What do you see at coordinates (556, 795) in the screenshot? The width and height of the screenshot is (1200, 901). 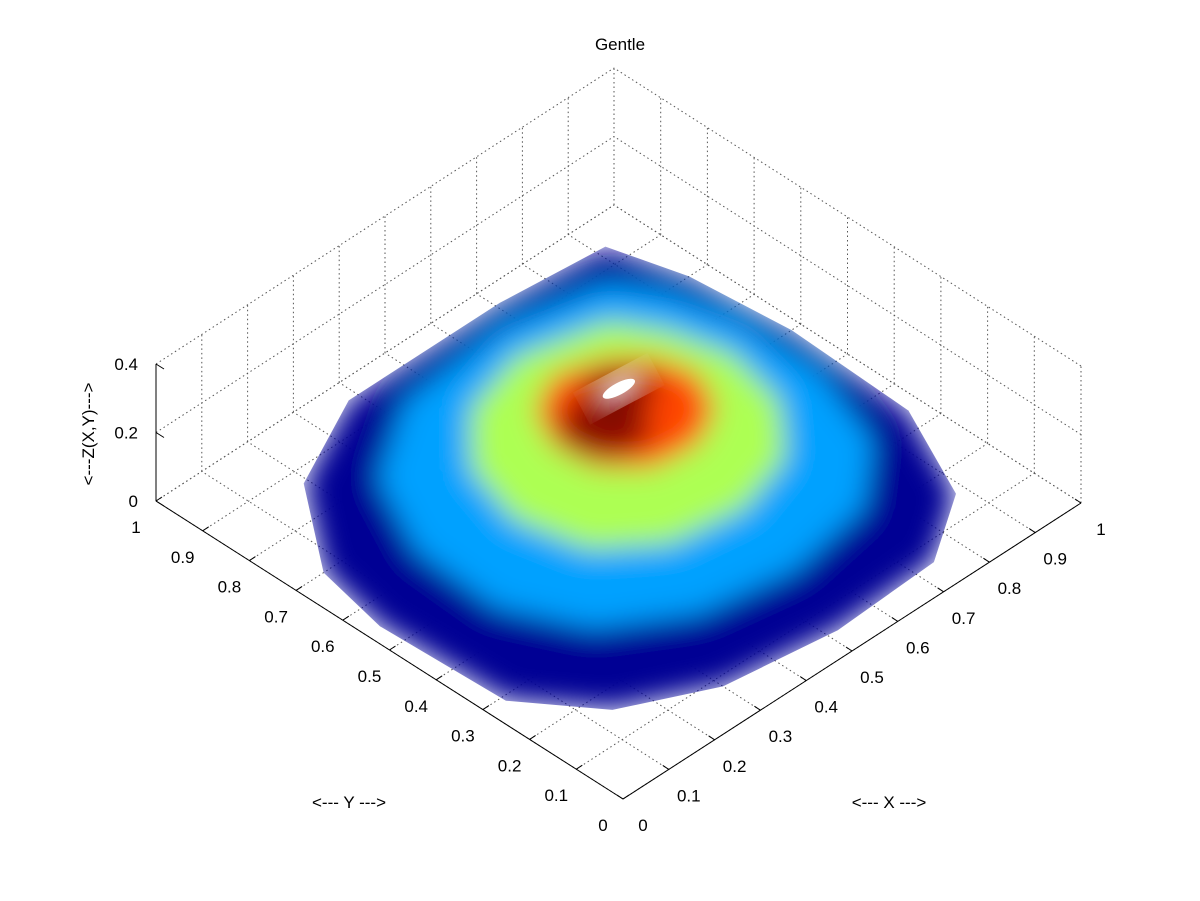 I see `y-tick-label: 0.1` at bounding box center [556, 795].